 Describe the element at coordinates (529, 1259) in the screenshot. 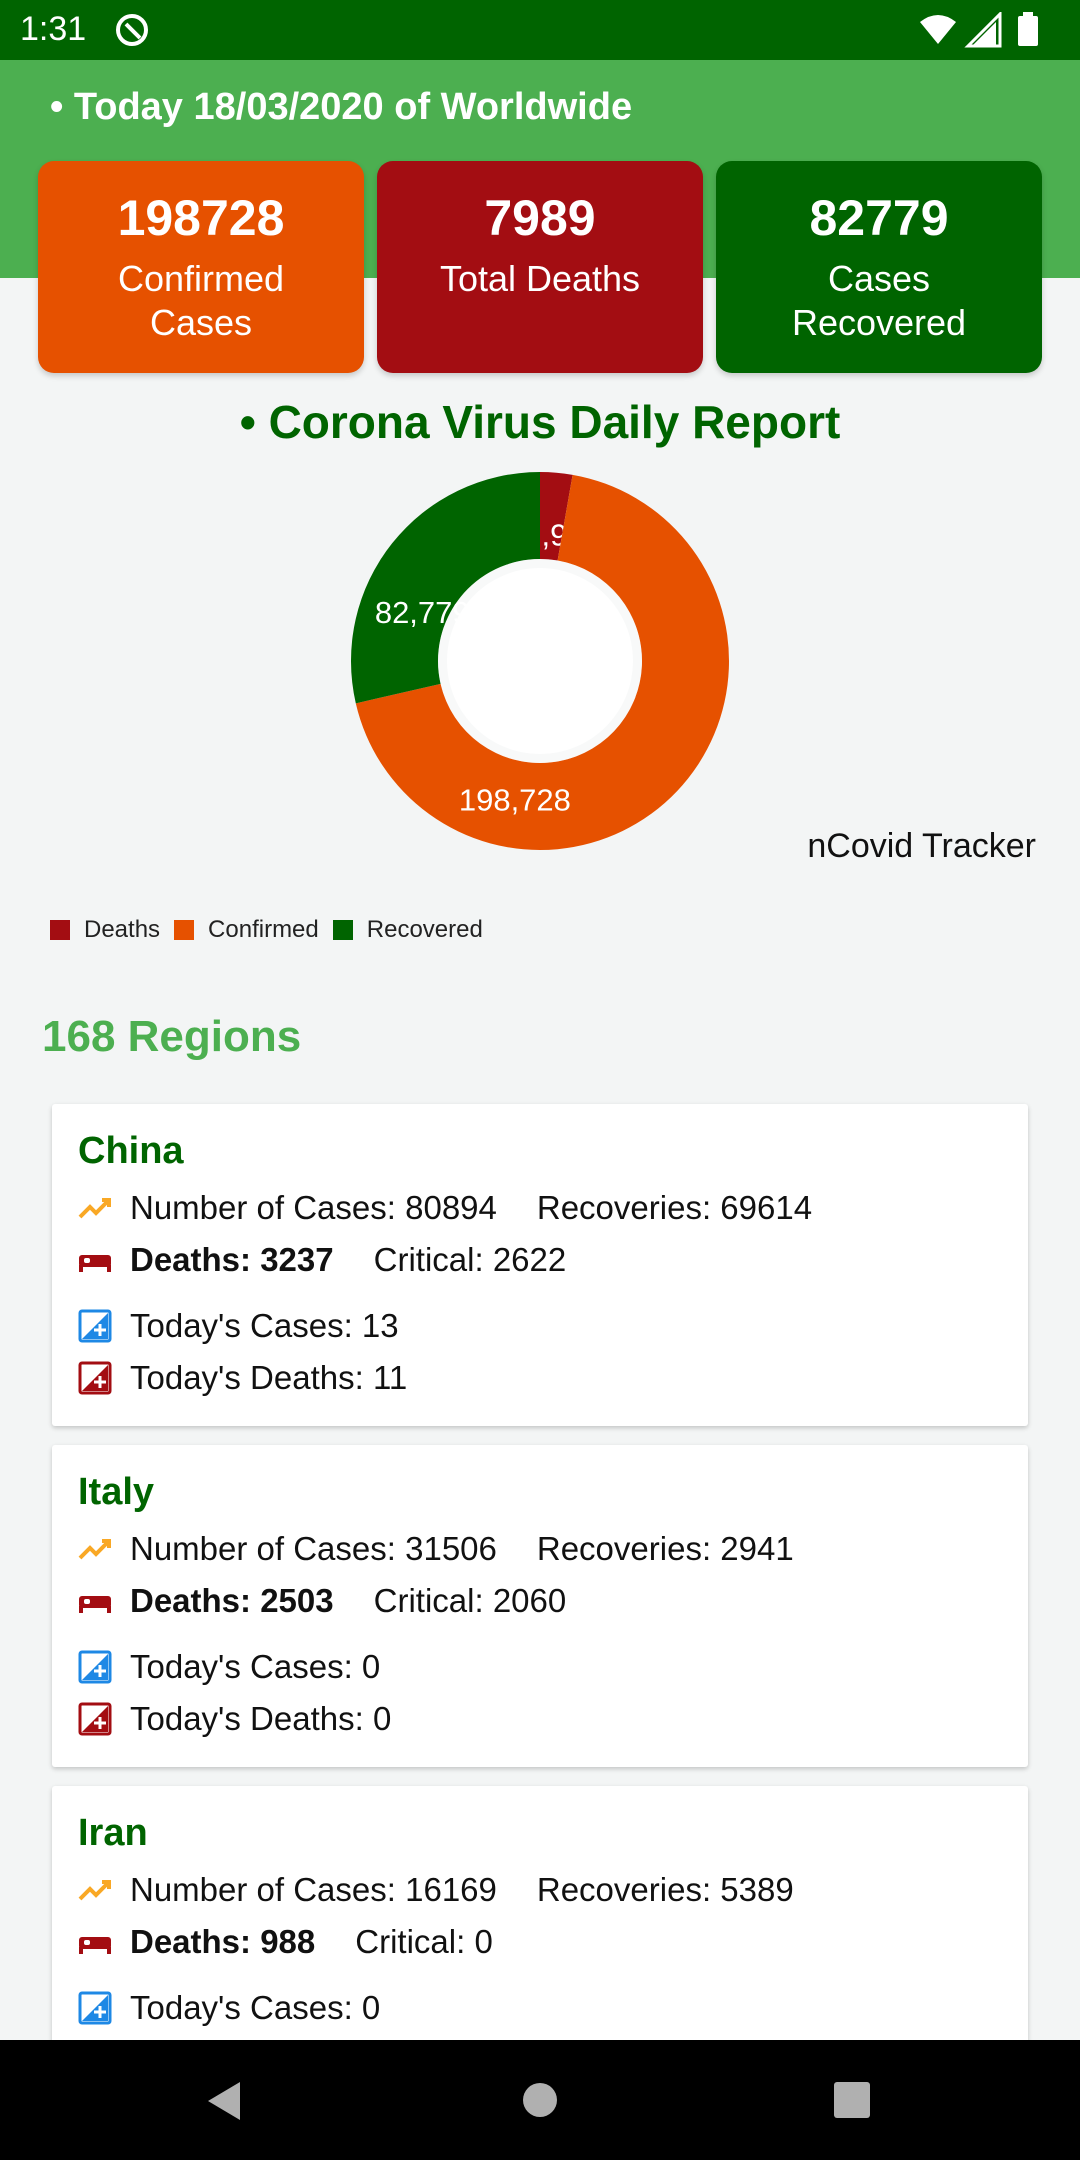

I see `critical-value: 2622` at that location.